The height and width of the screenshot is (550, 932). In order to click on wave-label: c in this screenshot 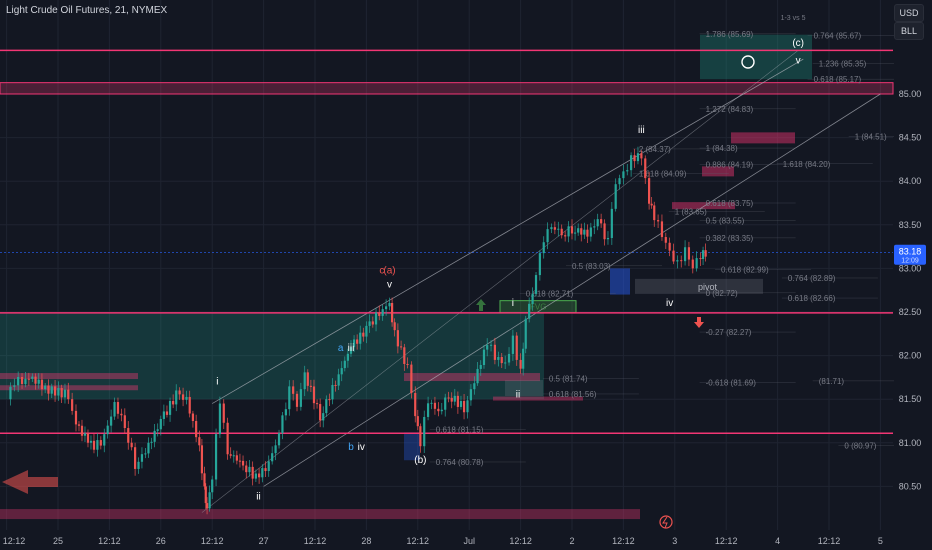, I will do `click(381, 271)`.